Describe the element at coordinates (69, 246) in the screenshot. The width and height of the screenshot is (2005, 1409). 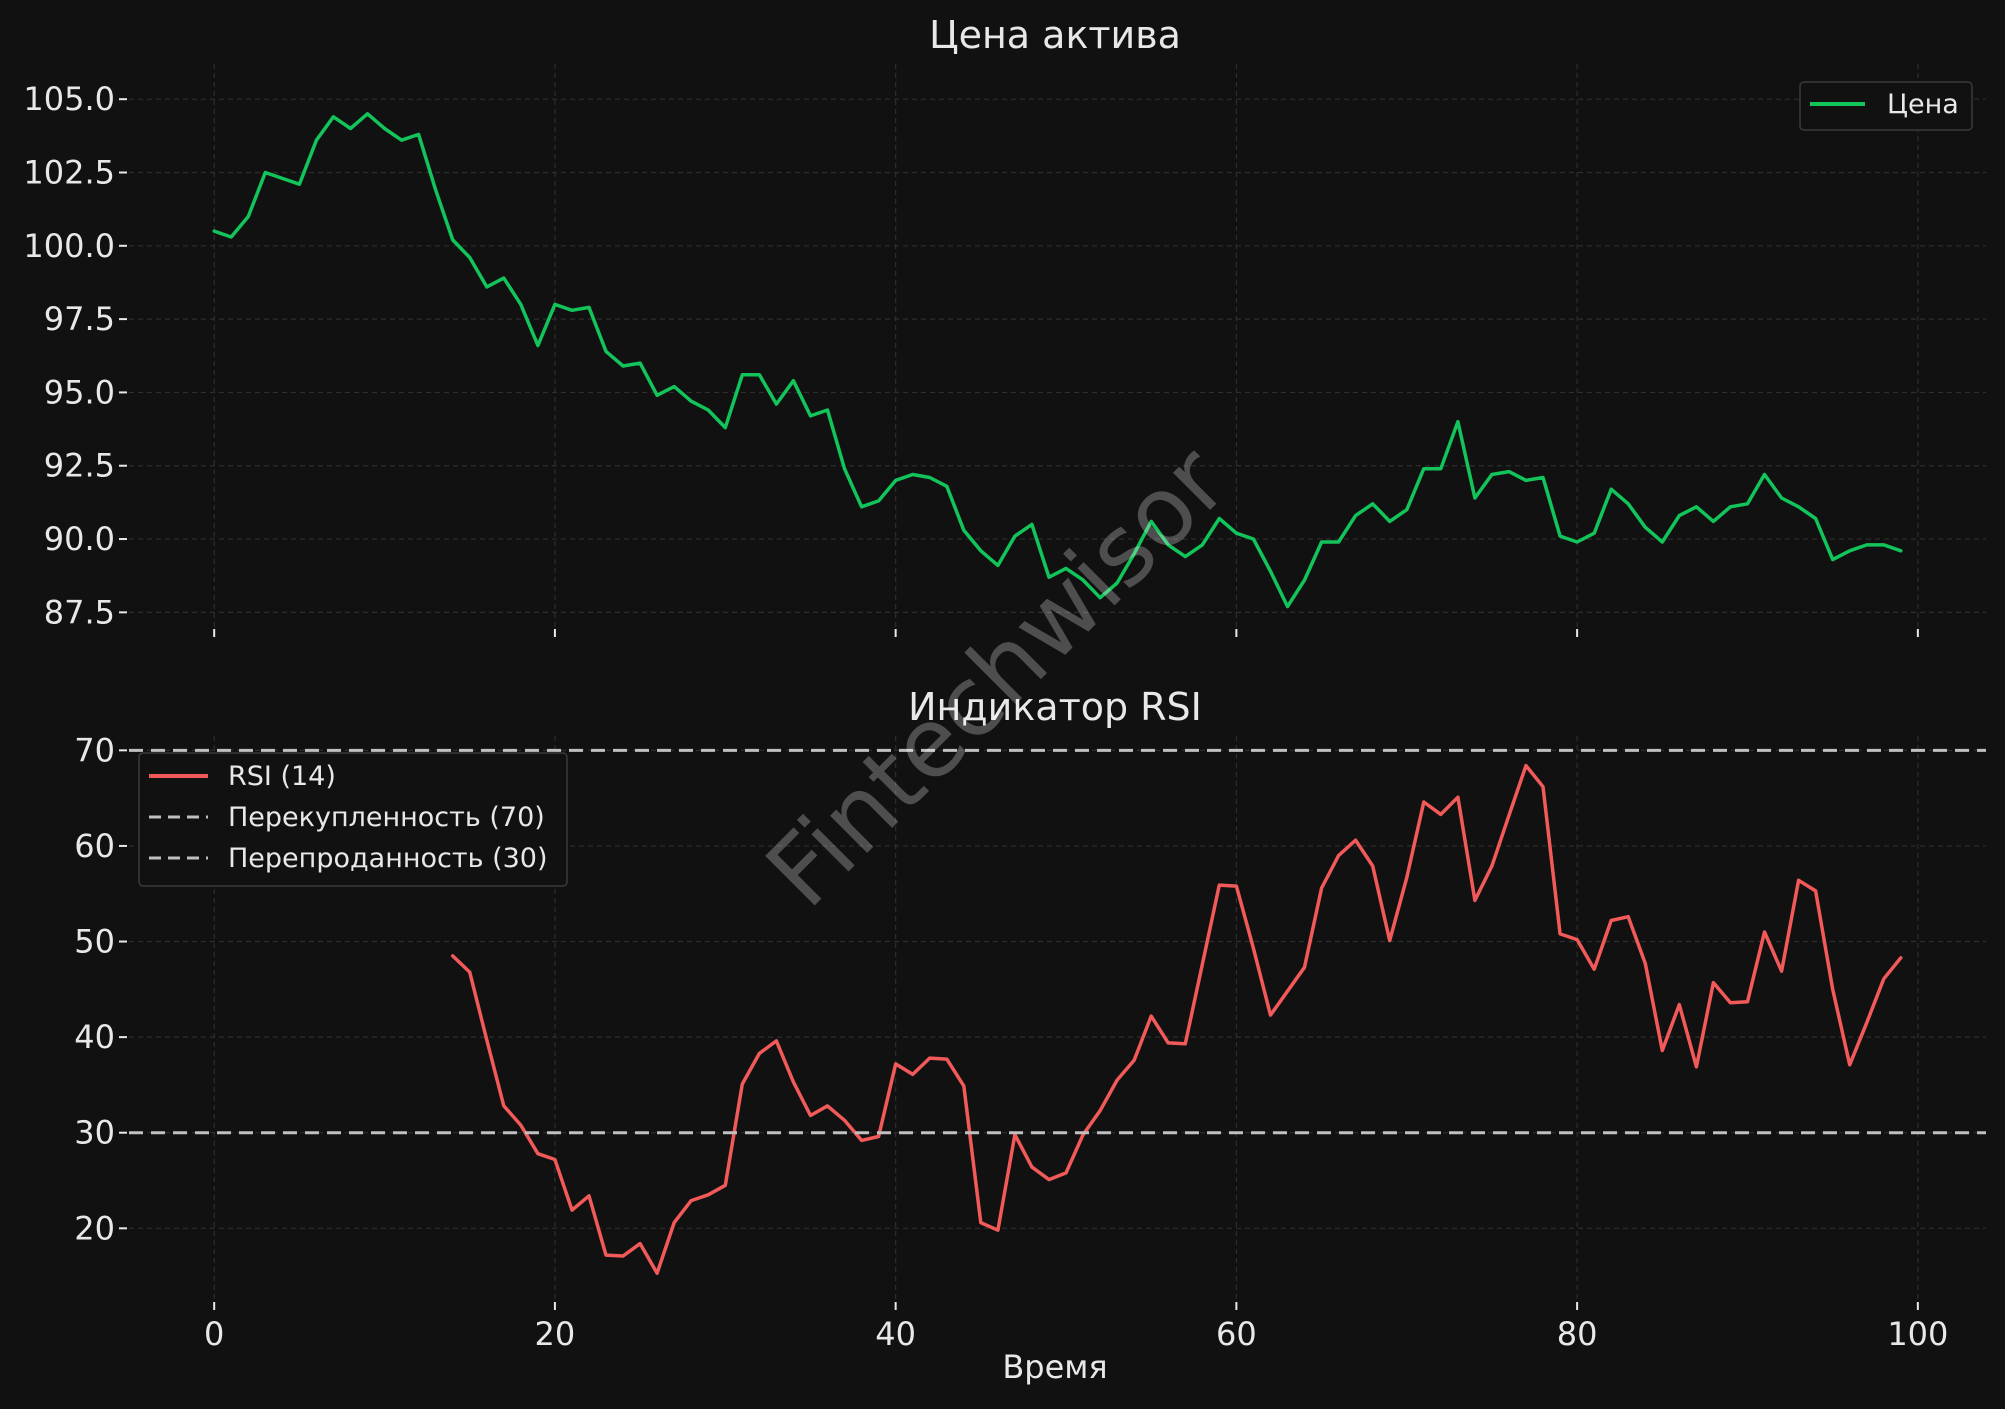
I see `y-tick-label: 100.0` at that location.